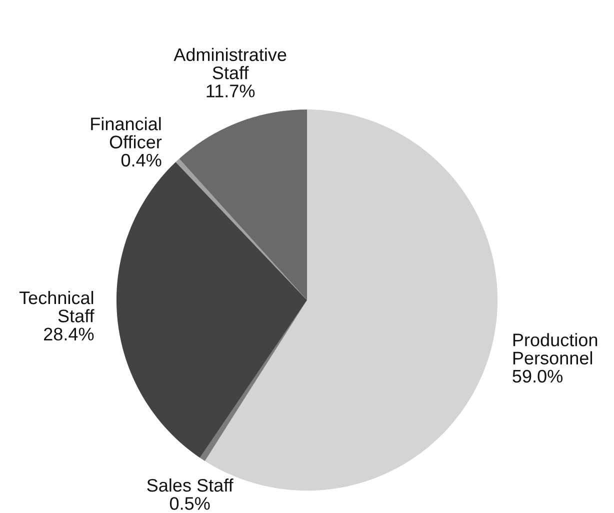 The width and height of the screenshot is (614, 513). I want to click on slice-label: Sales Staff, so click(190, 485).